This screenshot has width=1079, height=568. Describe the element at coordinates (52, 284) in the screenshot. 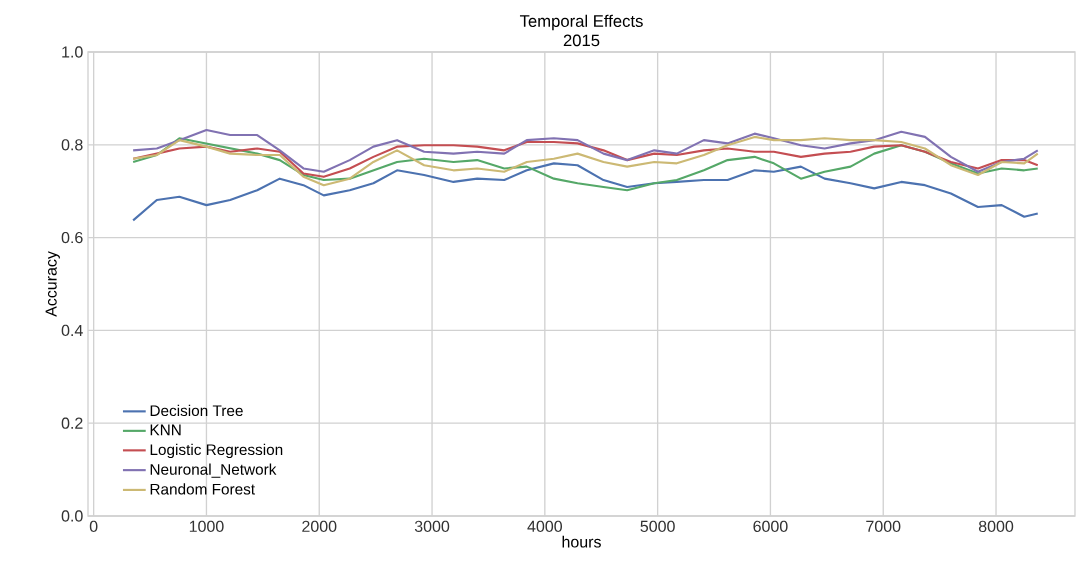

I see `y-axis-title: Accuracy` at that location.